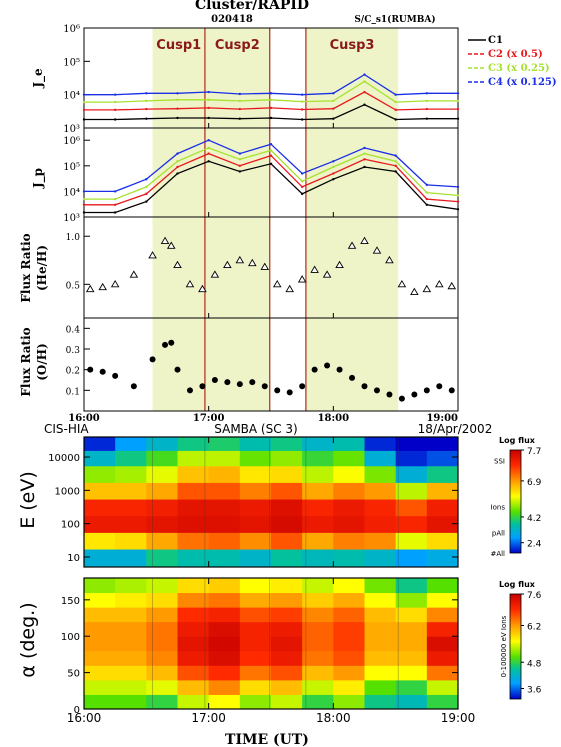 The image size is (561, 747). Describe the element at coordinates (73, 674) in the screenshot. I see `y-tick-label: 50` at that location.